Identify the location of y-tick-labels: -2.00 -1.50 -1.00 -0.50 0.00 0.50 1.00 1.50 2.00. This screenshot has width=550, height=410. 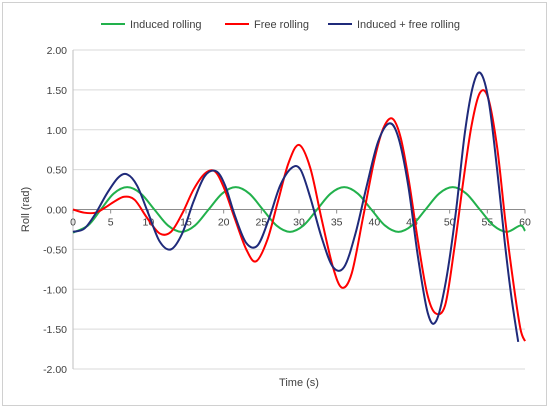
(55, 210).